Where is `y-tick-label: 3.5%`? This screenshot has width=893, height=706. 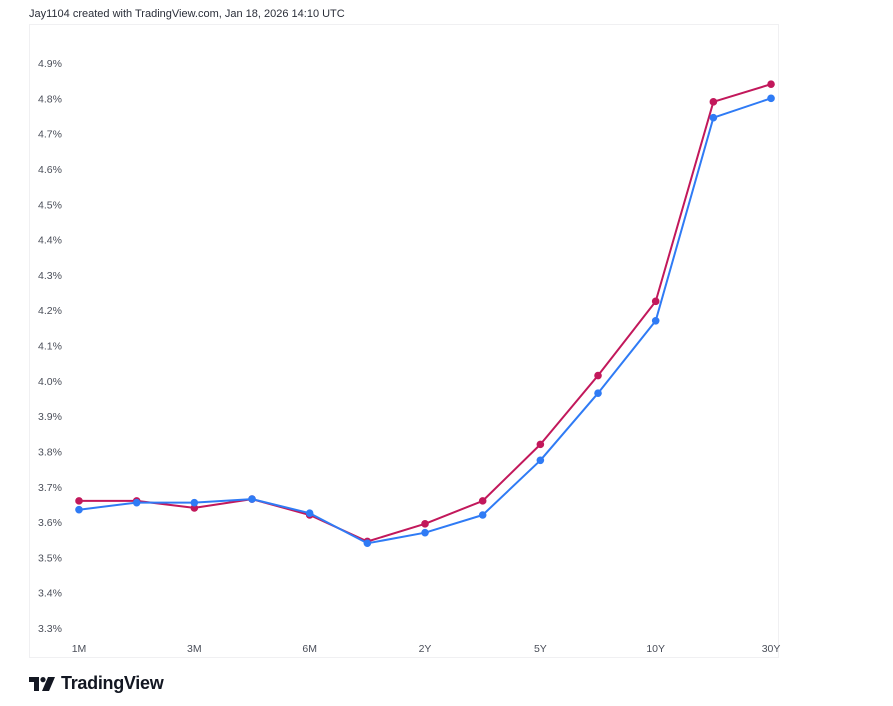
y-tick-label: 3.5% is located at coordinates (50, 558).